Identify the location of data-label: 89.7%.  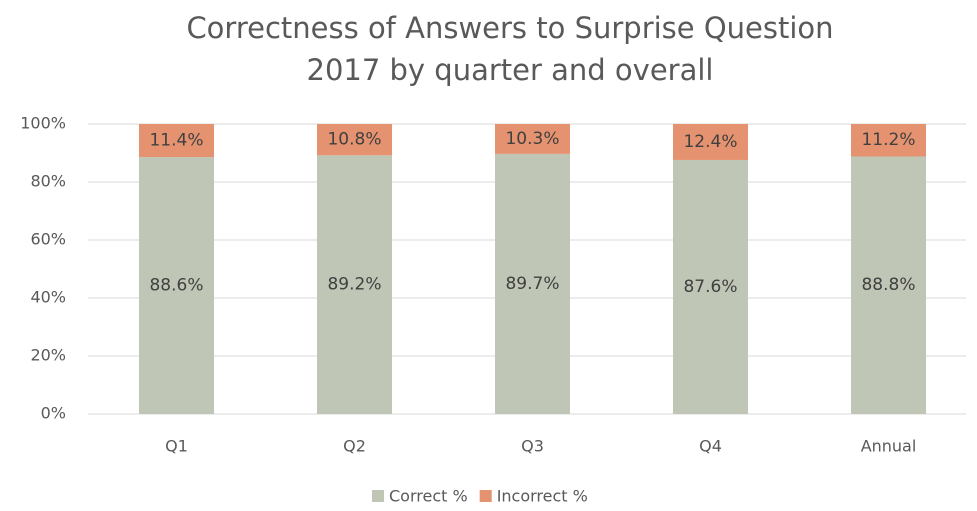
(532, 284).